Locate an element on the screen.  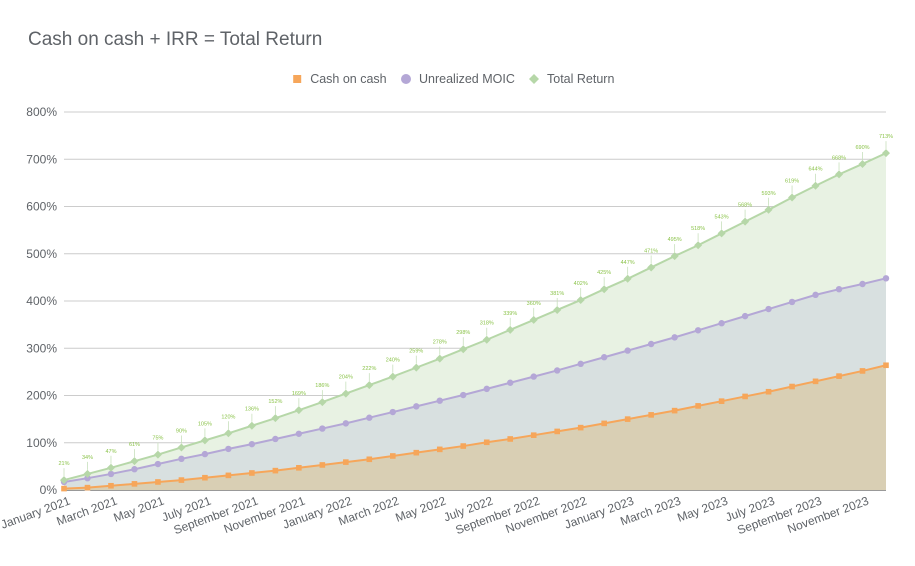
legend-marker-circle is located at coordinates (406, 79).